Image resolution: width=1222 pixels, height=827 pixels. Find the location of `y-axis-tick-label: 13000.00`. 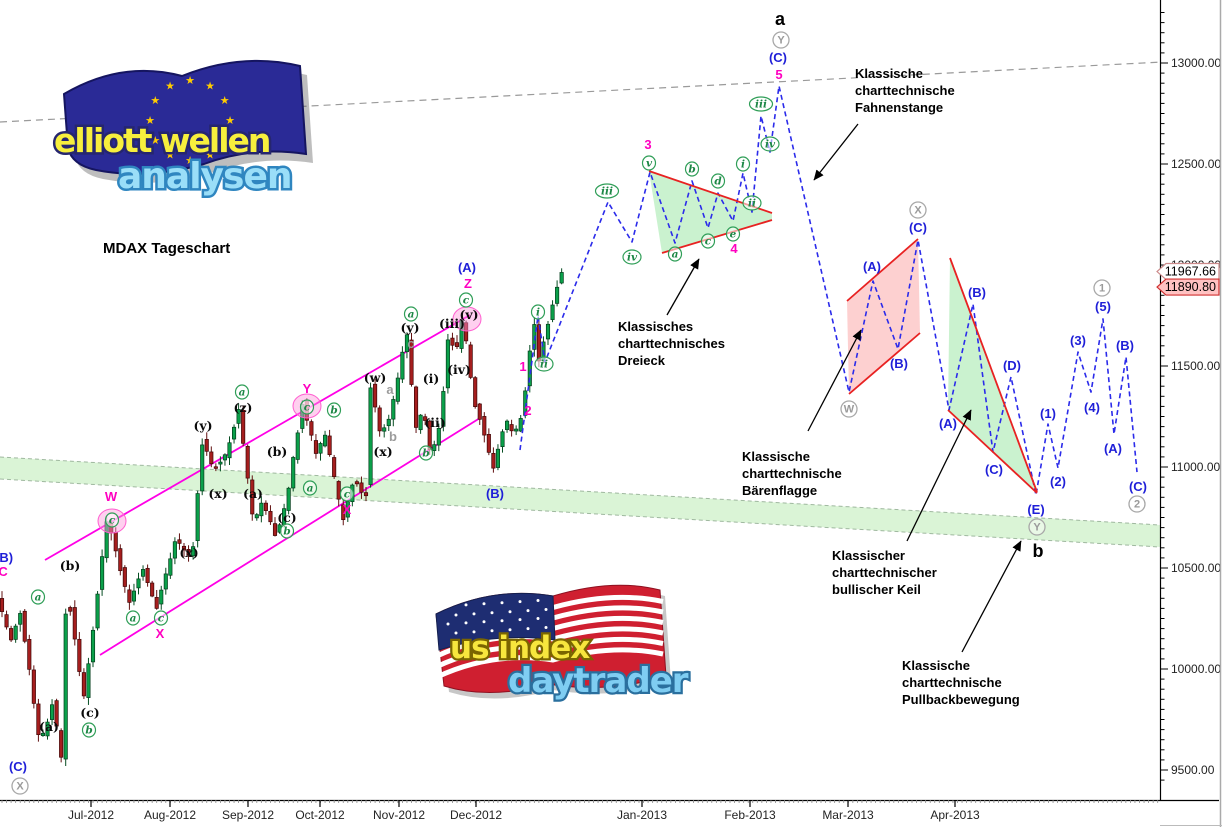

y-axis-tick-label: 13000.00 is located at coordinates (1196, 63).